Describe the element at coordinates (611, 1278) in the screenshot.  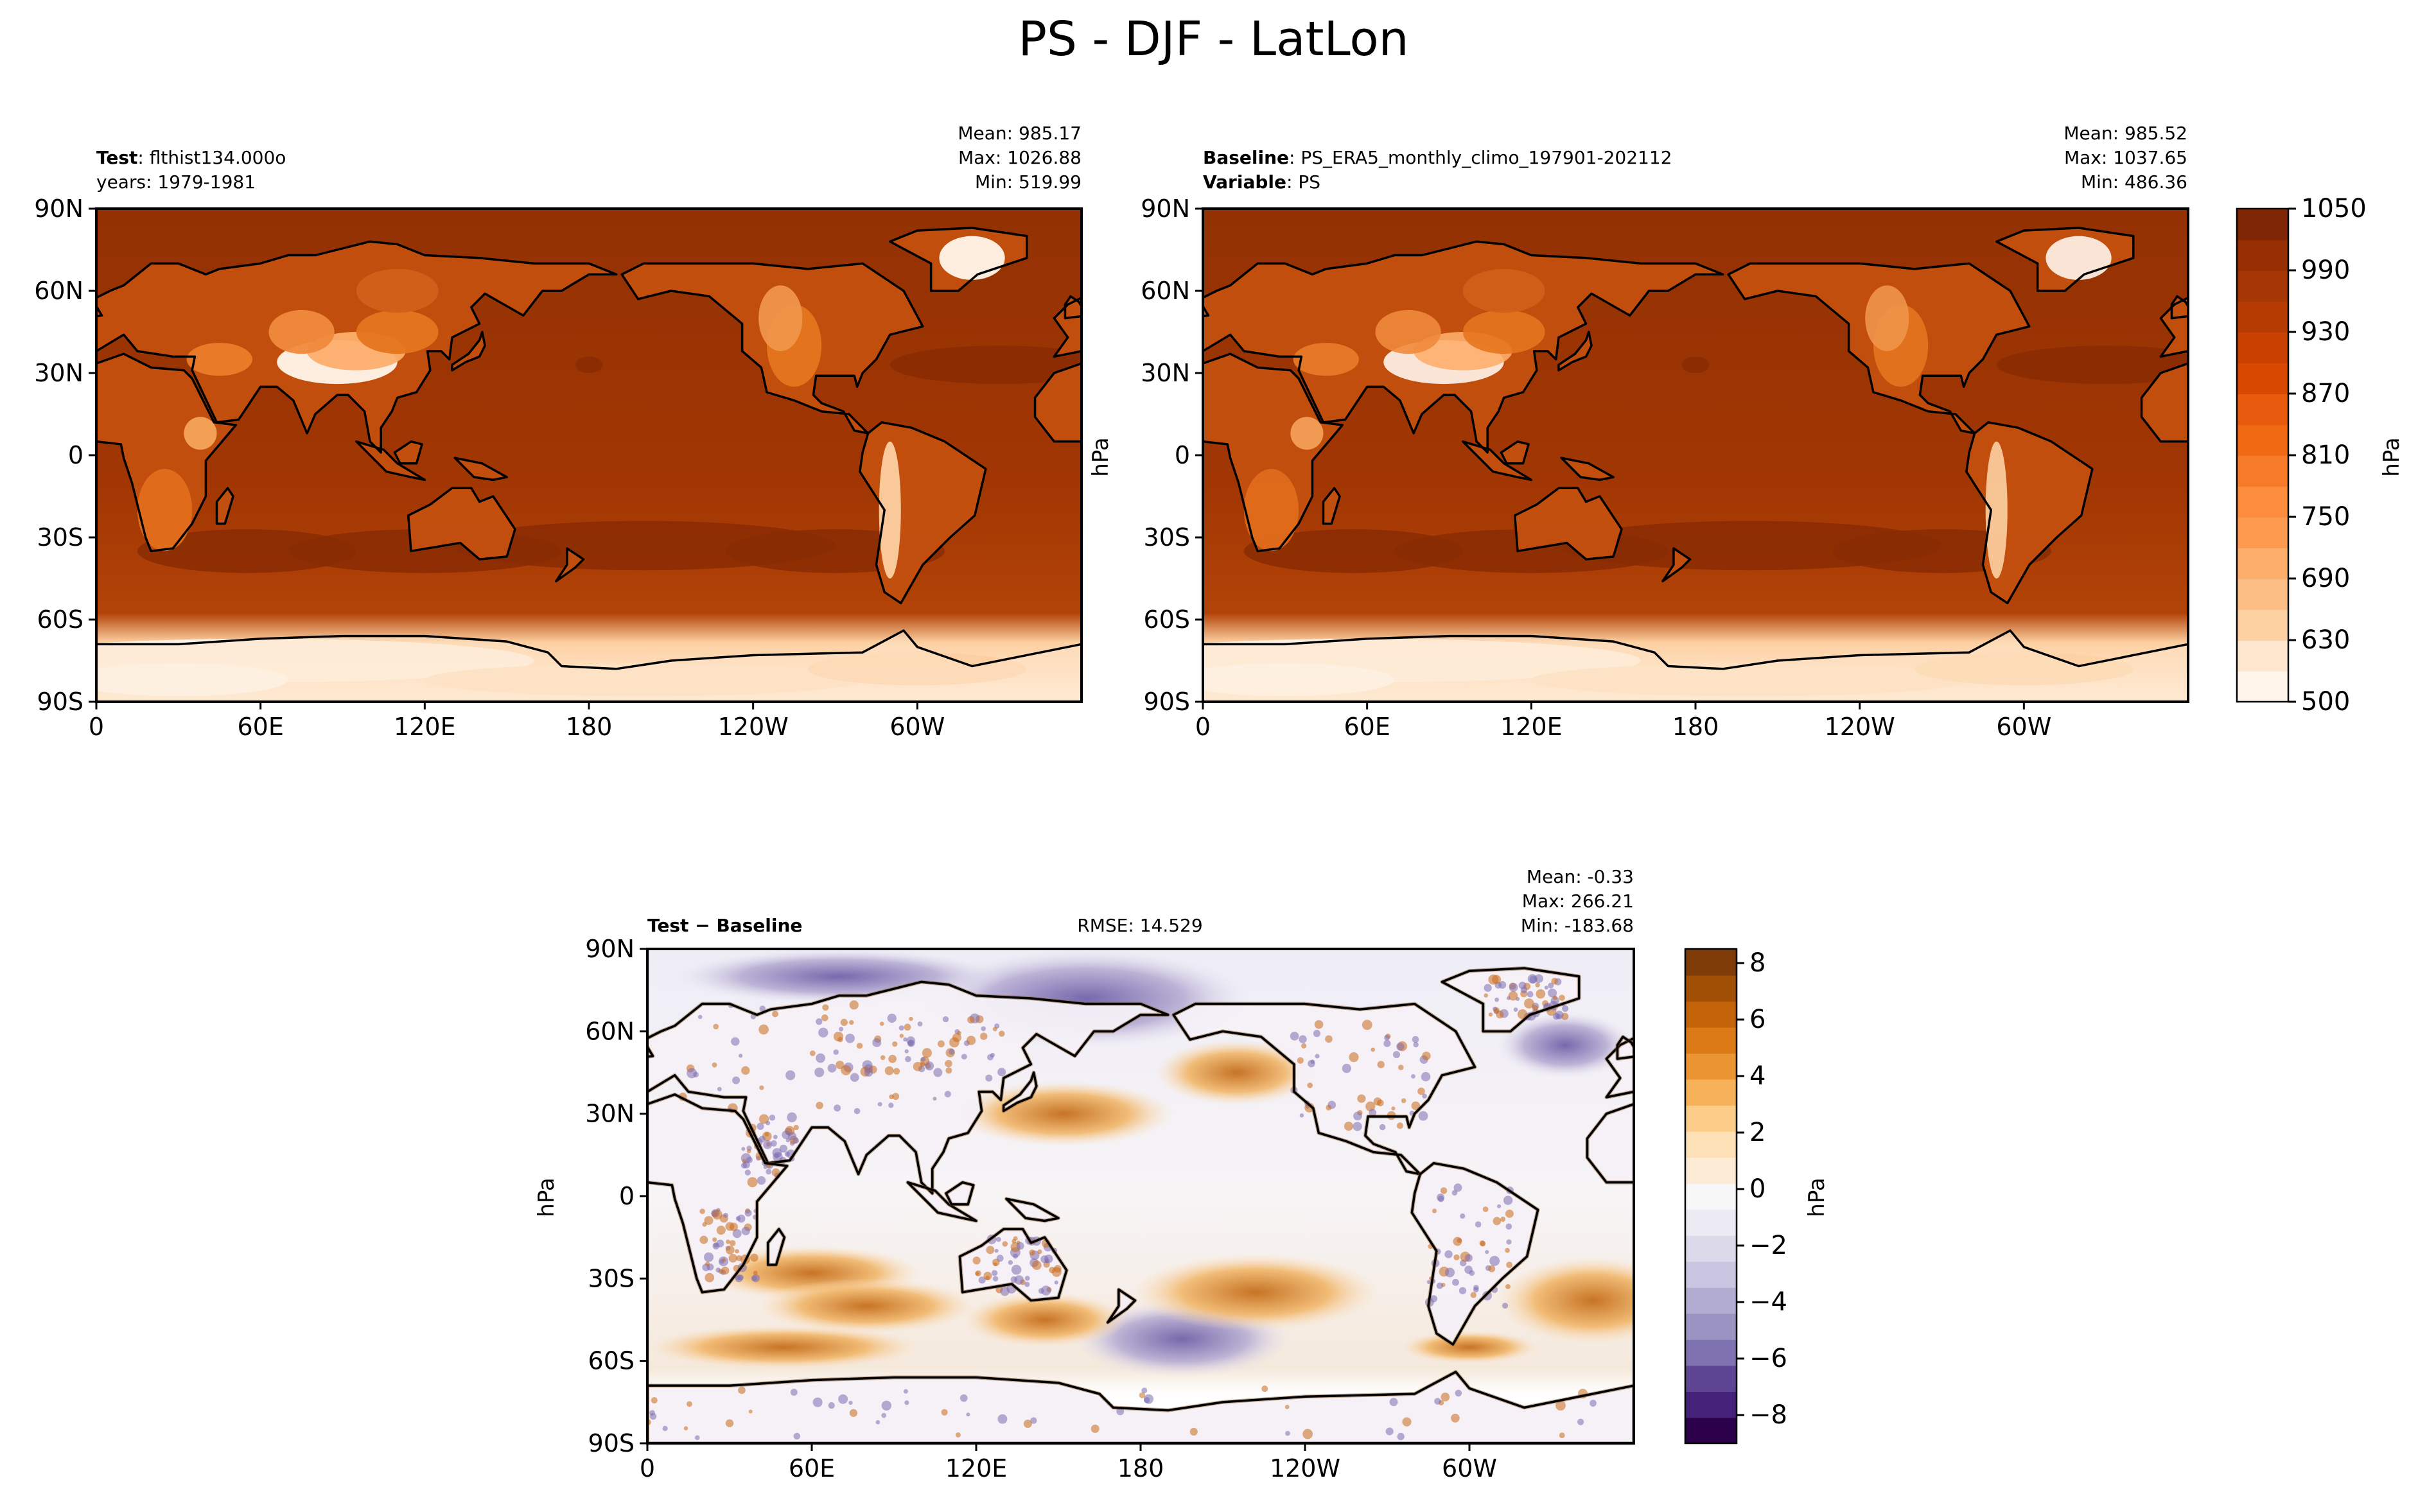
I see `diff-ytick-label: 30S` at that location.